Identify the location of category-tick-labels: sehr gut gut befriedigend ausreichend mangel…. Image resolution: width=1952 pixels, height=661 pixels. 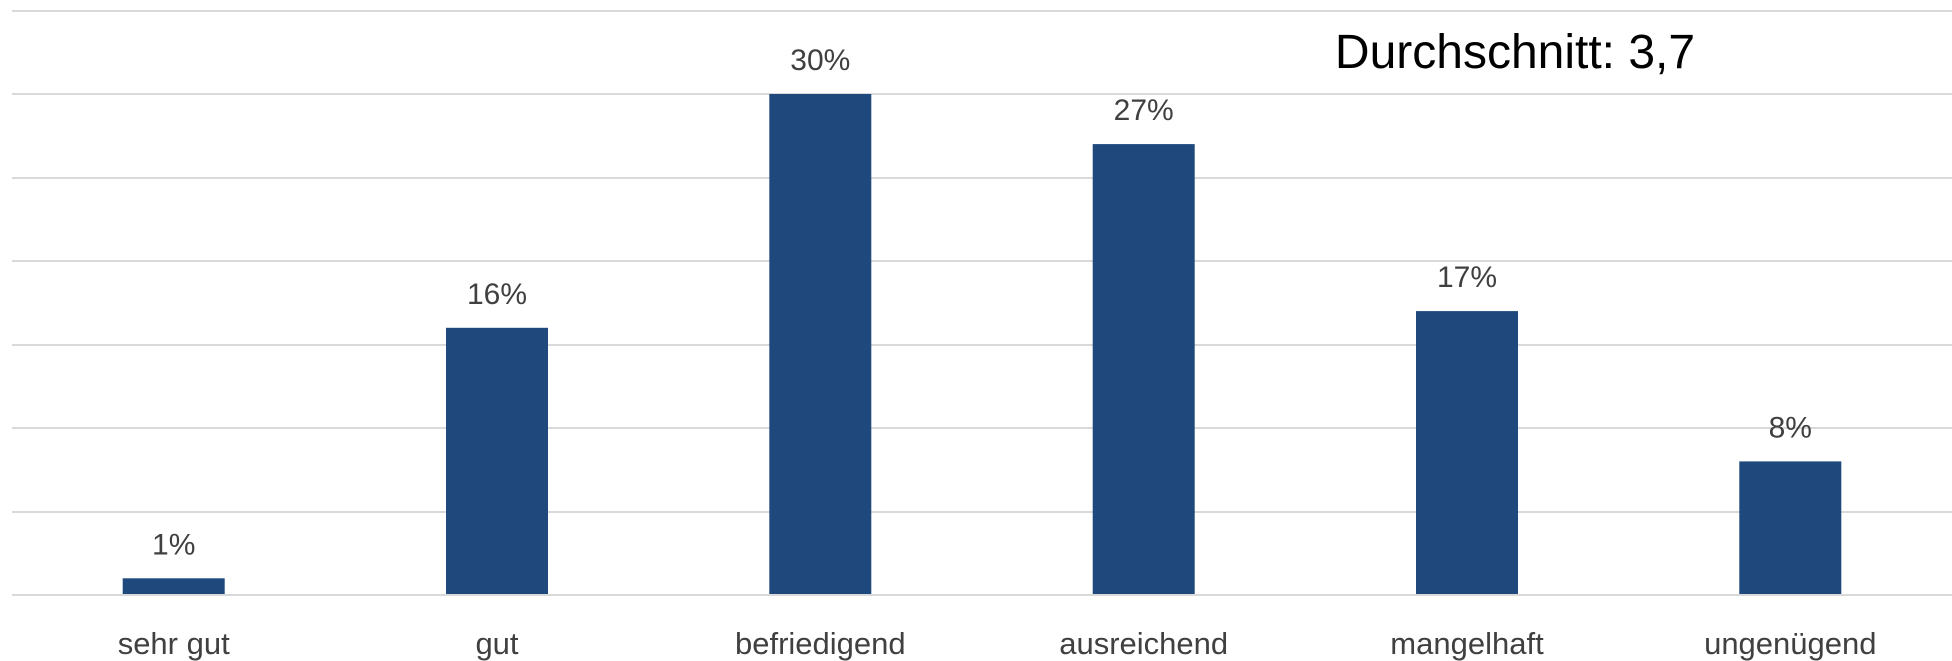
(997, 643).